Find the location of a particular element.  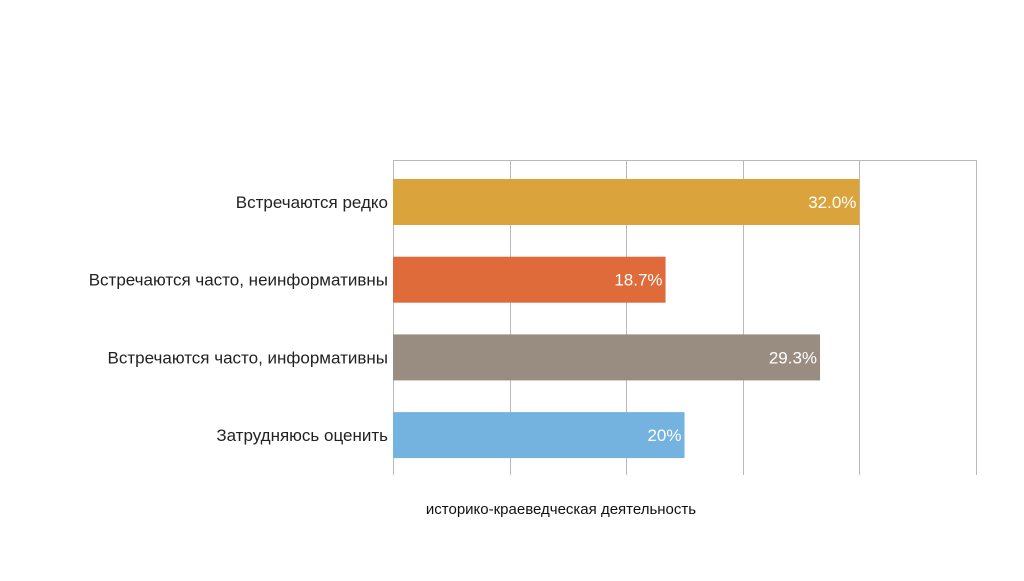

data-label-3: 29.3% is located at coordinates (793, 357).